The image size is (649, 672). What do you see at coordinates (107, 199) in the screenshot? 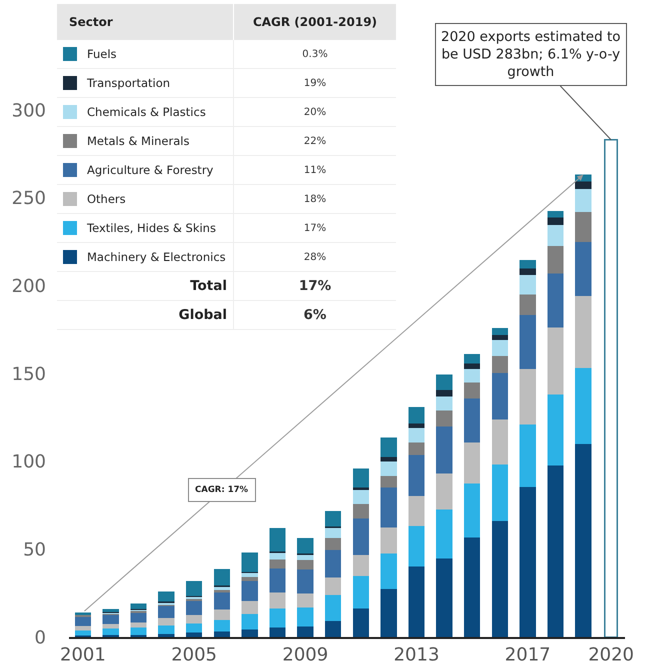
I see `legend-label: Others` at bounding box center [107, 199].